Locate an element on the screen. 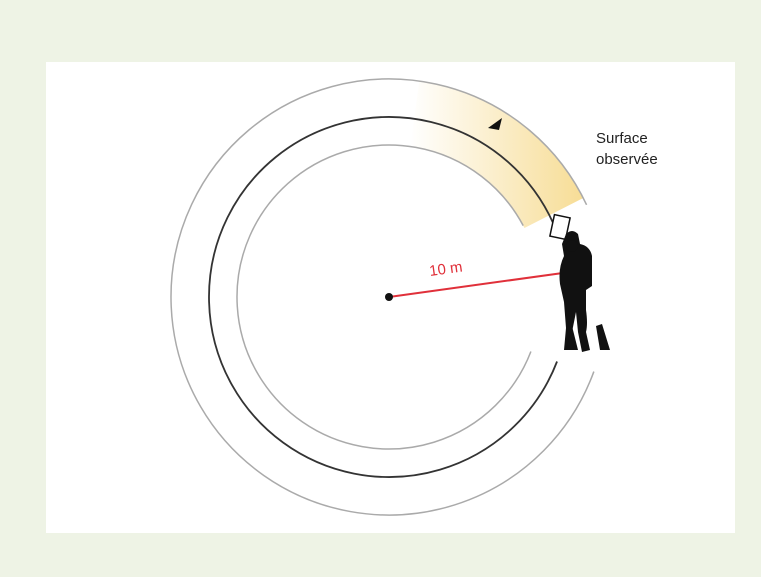 Image resolution: width=761 pixels, height=577 pixels. arrow-head is located at coordinates (495, 124).